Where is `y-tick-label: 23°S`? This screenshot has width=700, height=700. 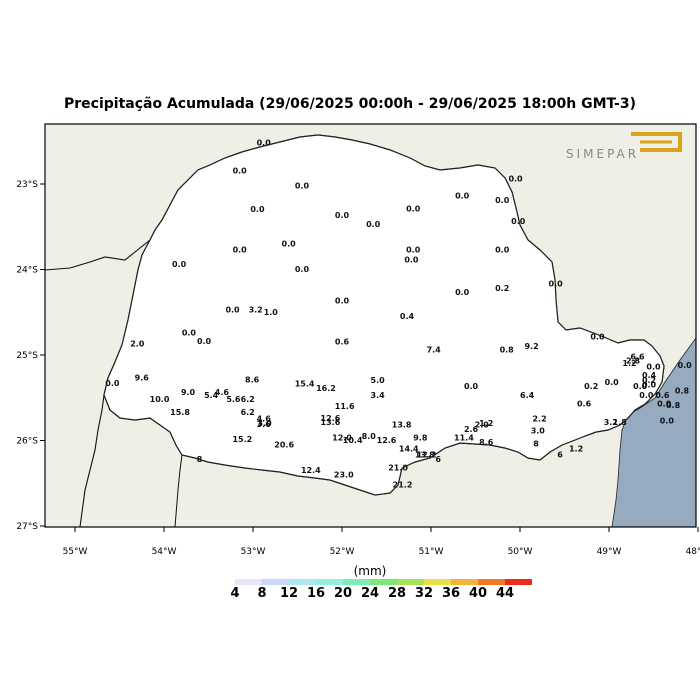 y-tick-label: 23°S is located at coordinates (27, 185).